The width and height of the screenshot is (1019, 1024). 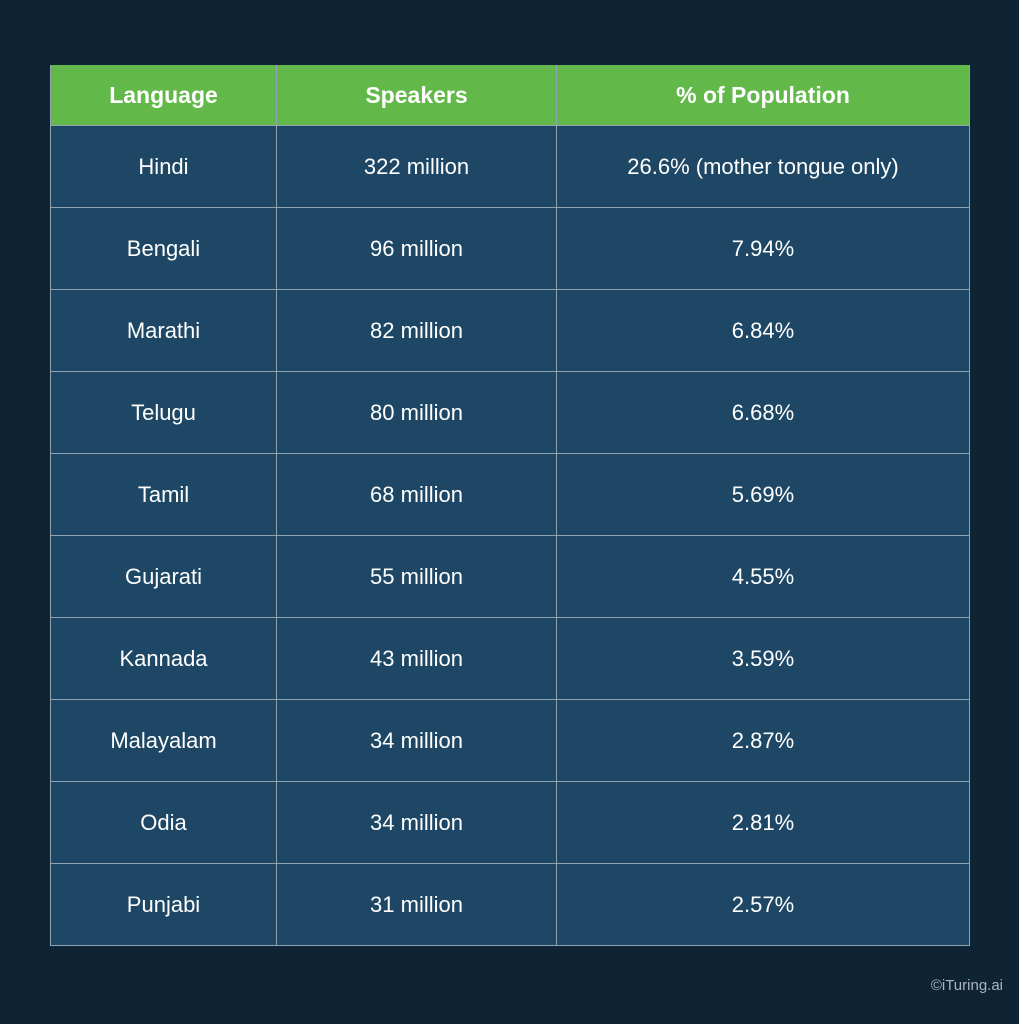 What do you see at coordinates (763, 904) in the screenshot?
I see `percent-cell: 2.57%` at bounding box center [763, 904].